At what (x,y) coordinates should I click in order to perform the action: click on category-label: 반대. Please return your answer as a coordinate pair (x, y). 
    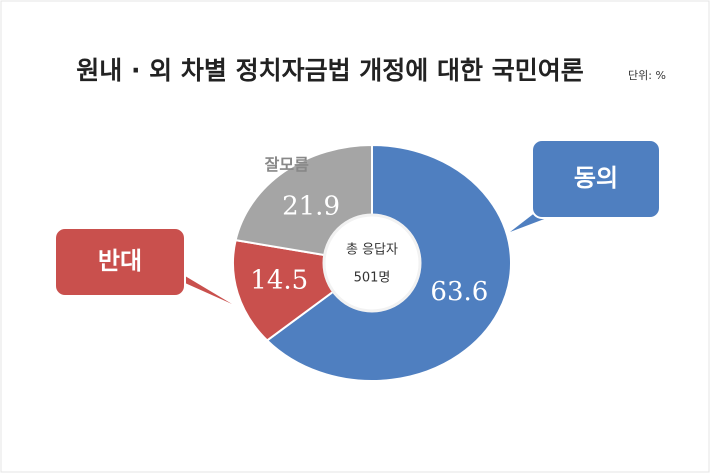
    Looking at the image, I should click on (120, 261).